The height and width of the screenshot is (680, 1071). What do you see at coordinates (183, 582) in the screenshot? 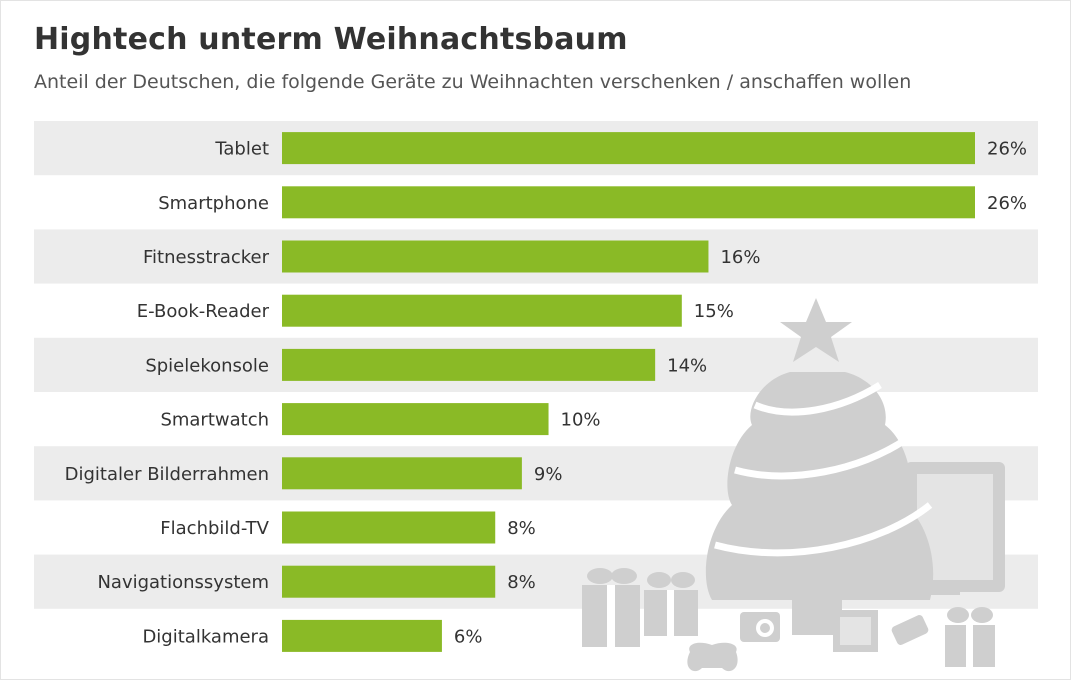
I see `category-label: Navigationssystem` at bounding box center [183, 582].